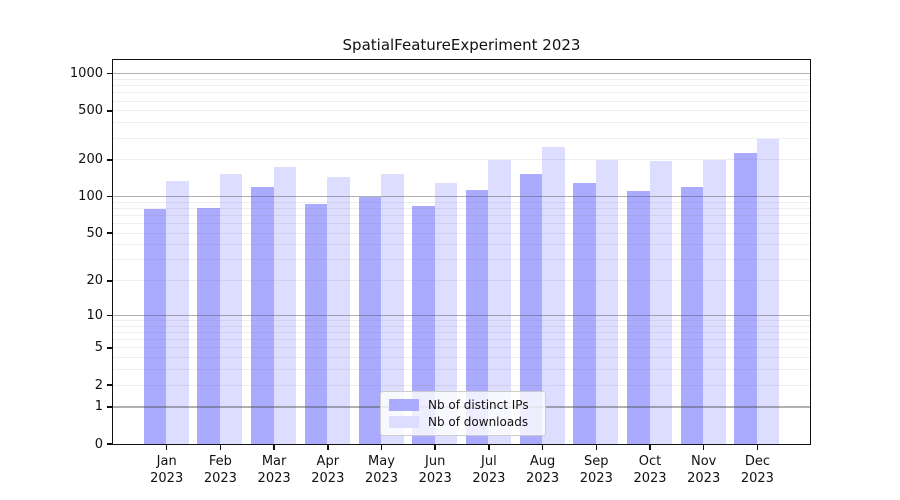 The image size is (900, 500). Describe the element at coordinates (757, 470) in the screenshot. I see `x-tick-label-dec: Dec 2023` at that location.